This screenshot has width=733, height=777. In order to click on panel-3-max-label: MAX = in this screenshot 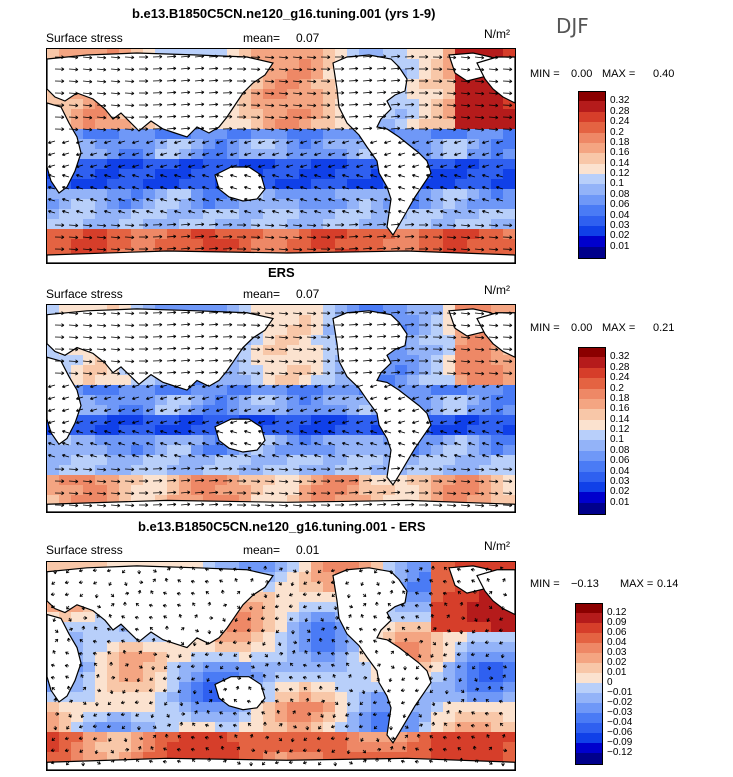, I will do `click(637, 584)`.